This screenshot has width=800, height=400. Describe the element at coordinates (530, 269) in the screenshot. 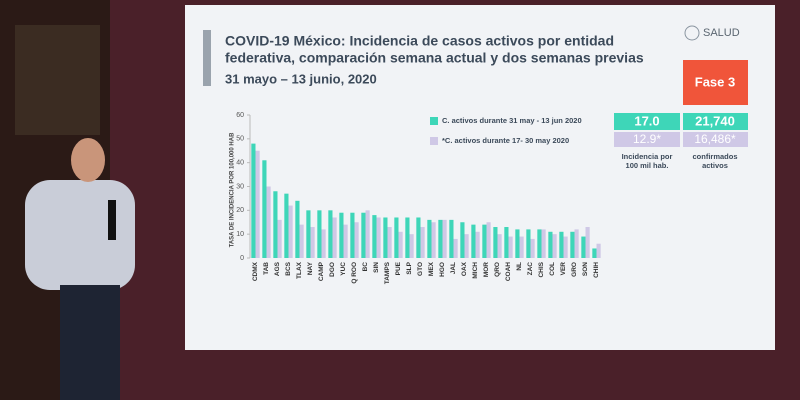

I see `x-tick-label: ZAC` at that location.